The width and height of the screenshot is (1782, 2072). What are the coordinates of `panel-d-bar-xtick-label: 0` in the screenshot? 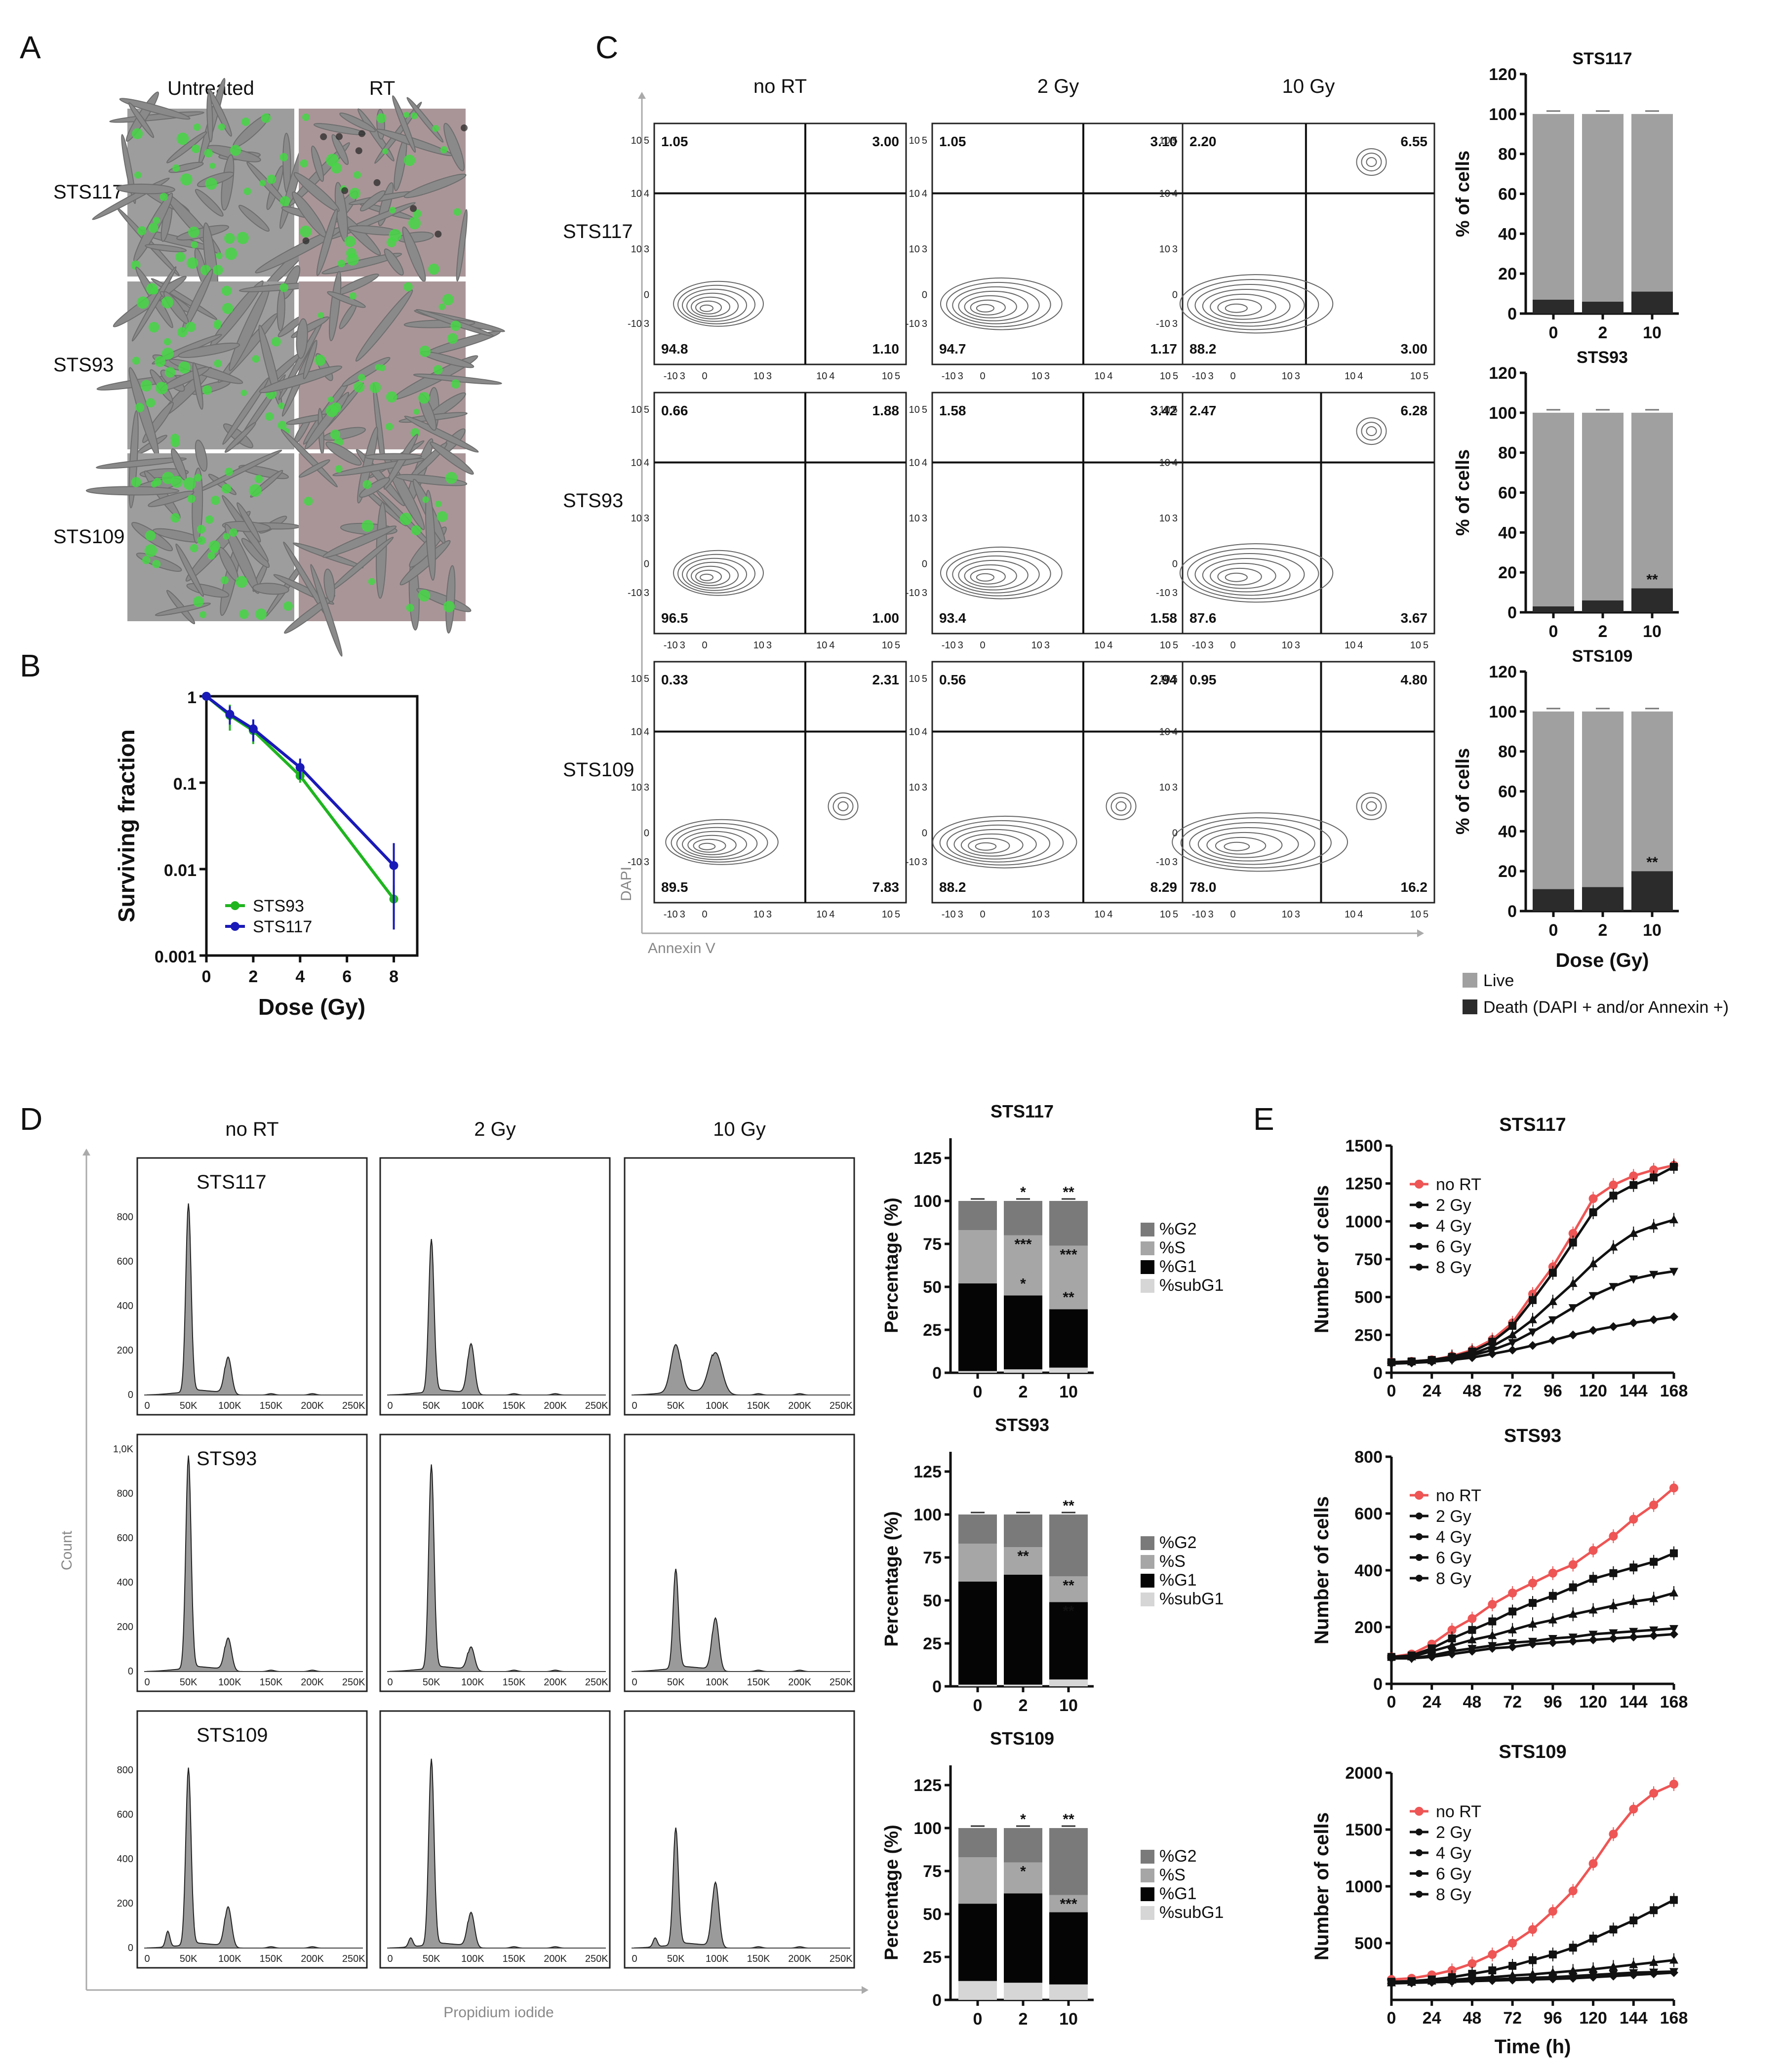 It's located at (978, 1392).